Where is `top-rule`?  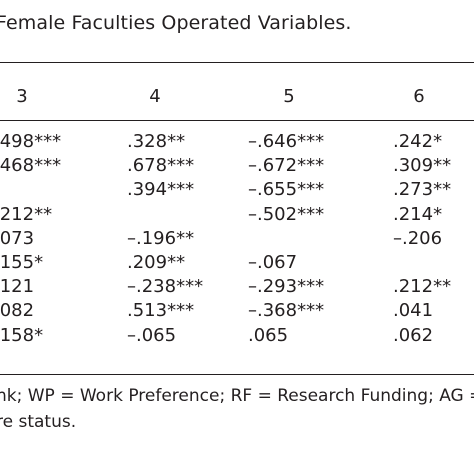 top-rule is located at coordinates (237, 62).